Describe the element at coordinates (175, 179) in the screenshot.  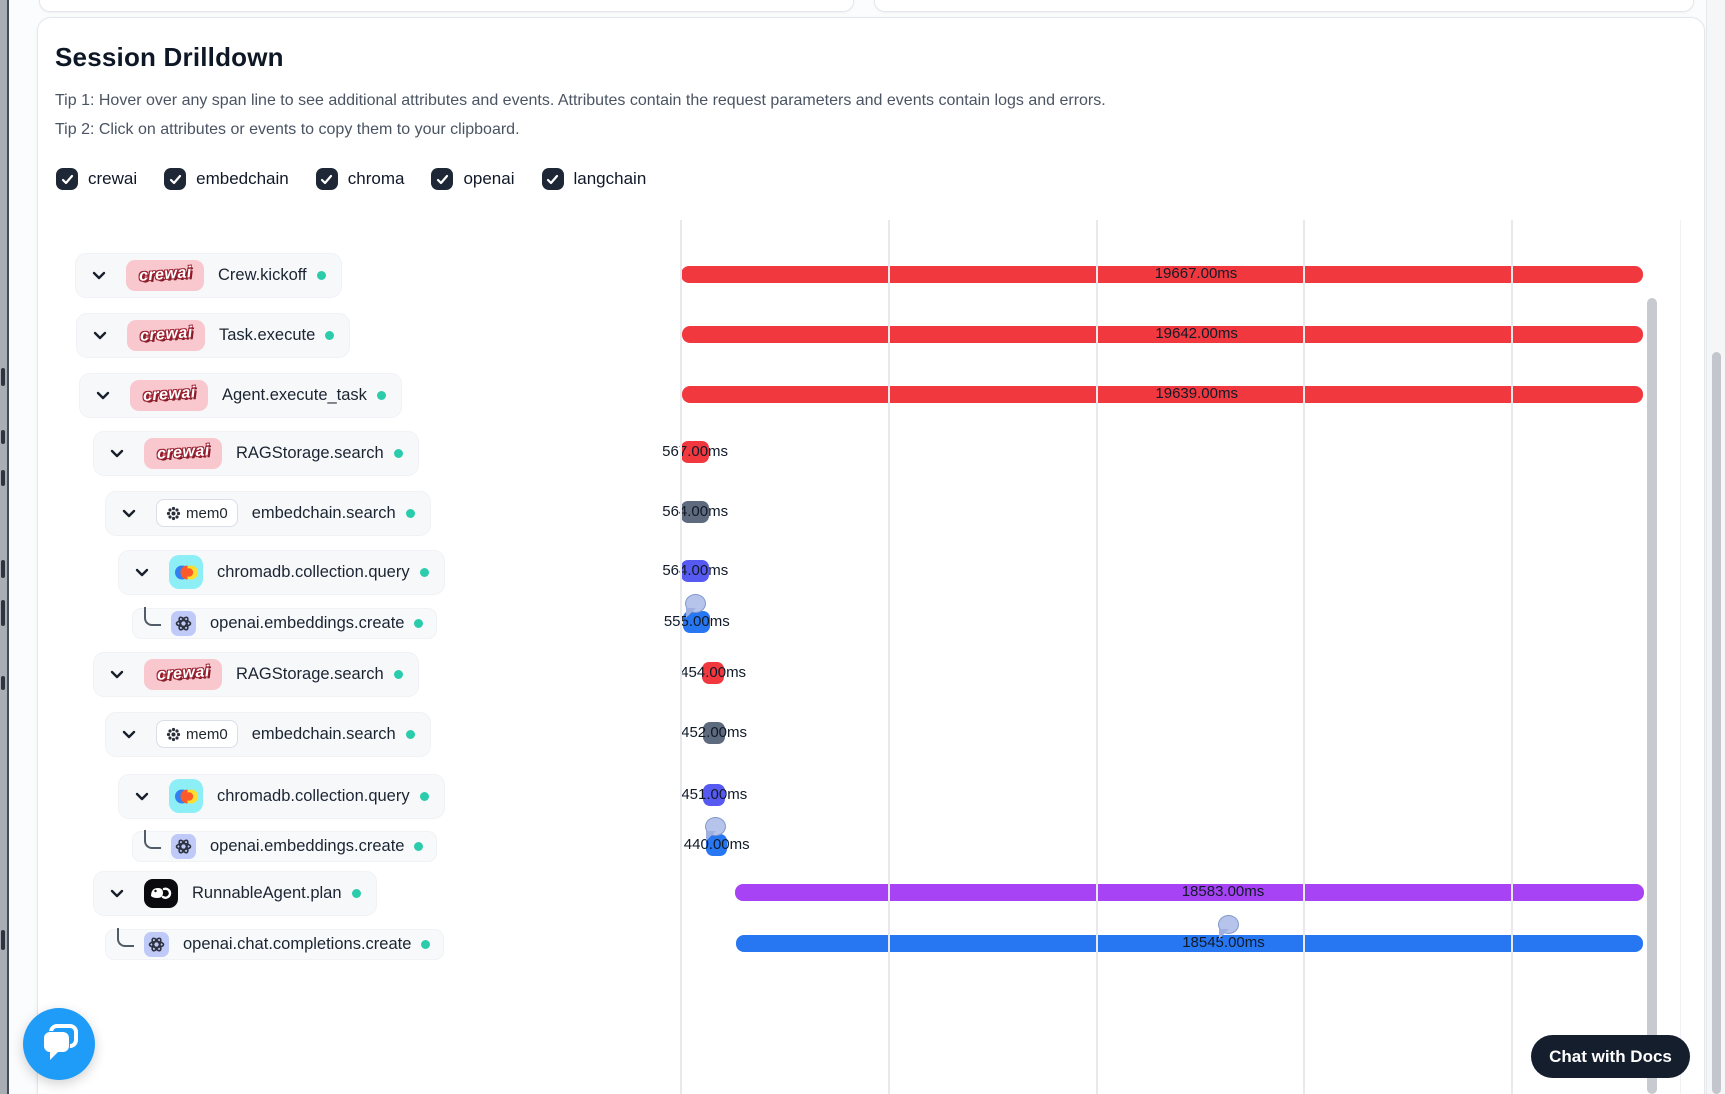
I see `checkbox-embedchain` at that location.